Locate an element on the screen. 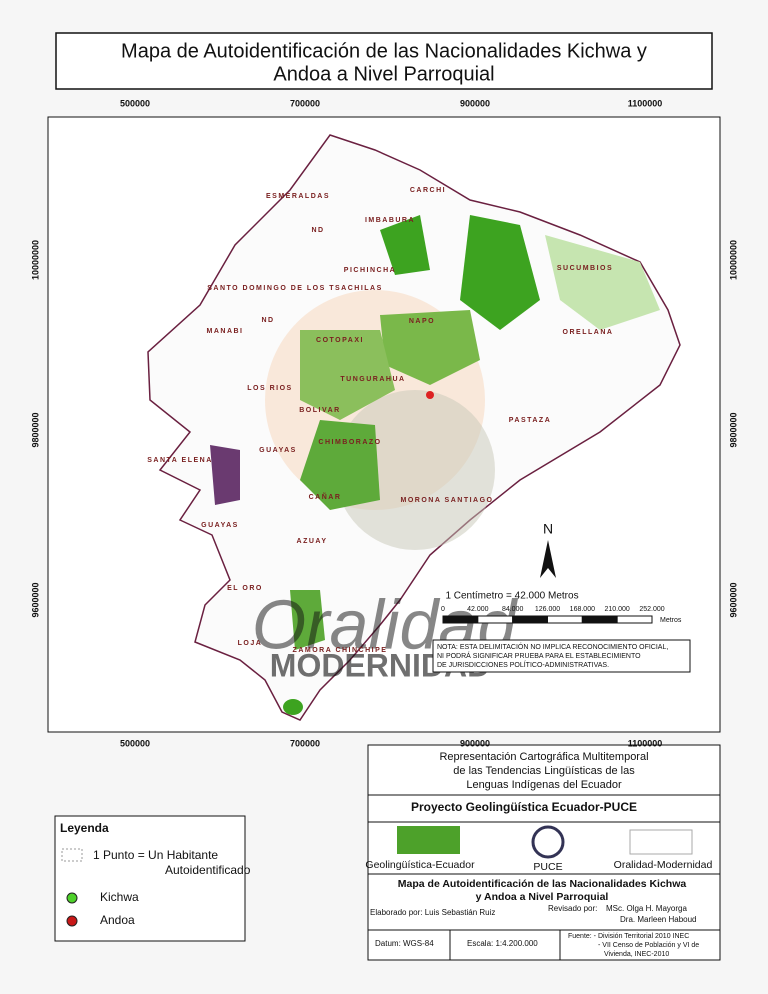  scale-label: 126.000 is located at coordinates (547, 609).